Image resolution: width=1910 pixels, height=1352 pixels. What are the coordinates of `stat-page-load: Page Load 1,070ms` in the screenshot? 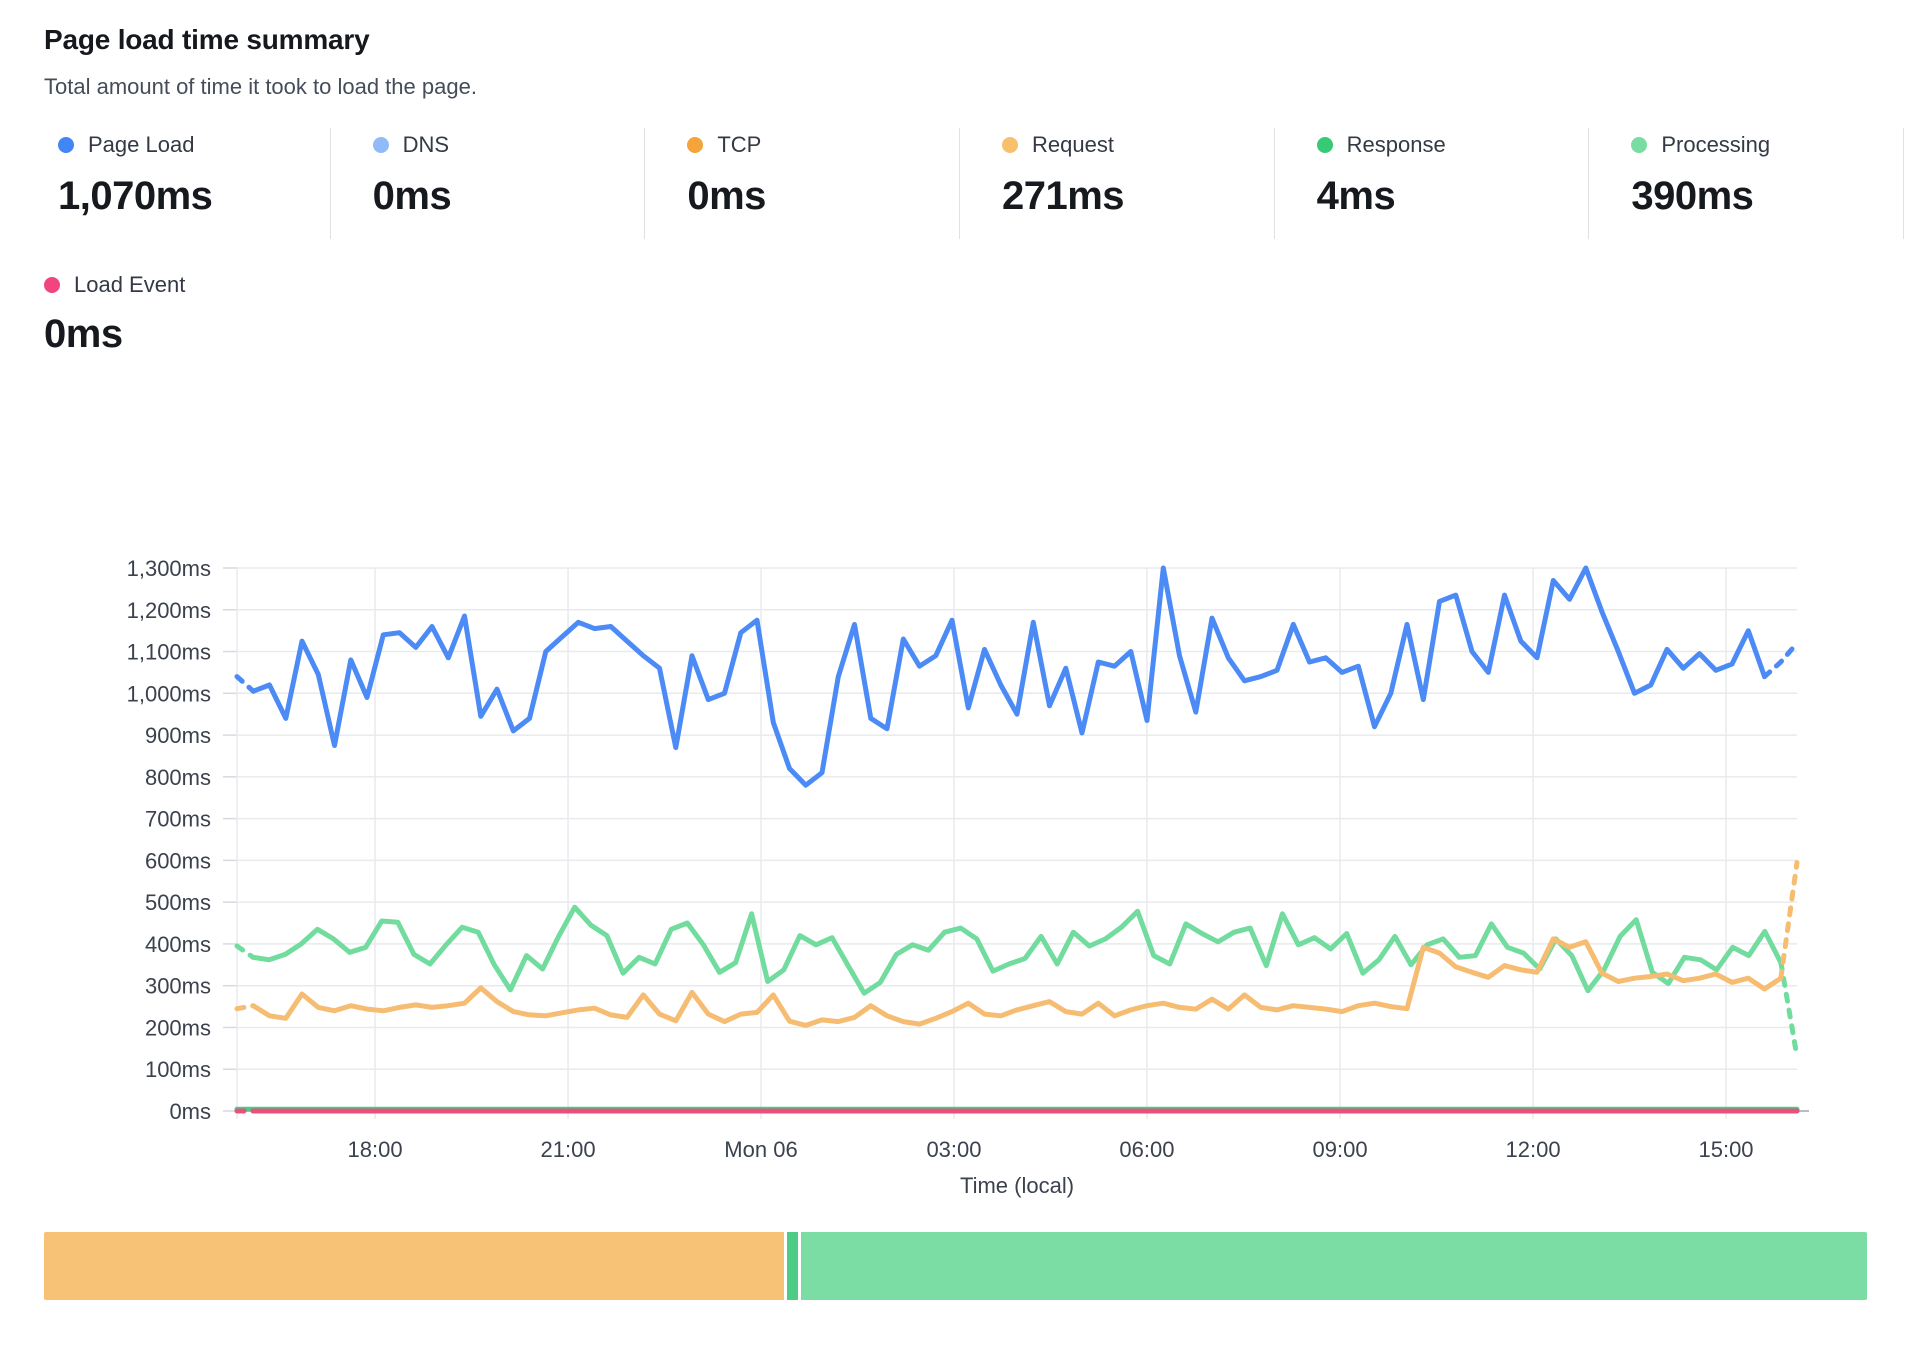 It's located at (173, 183).